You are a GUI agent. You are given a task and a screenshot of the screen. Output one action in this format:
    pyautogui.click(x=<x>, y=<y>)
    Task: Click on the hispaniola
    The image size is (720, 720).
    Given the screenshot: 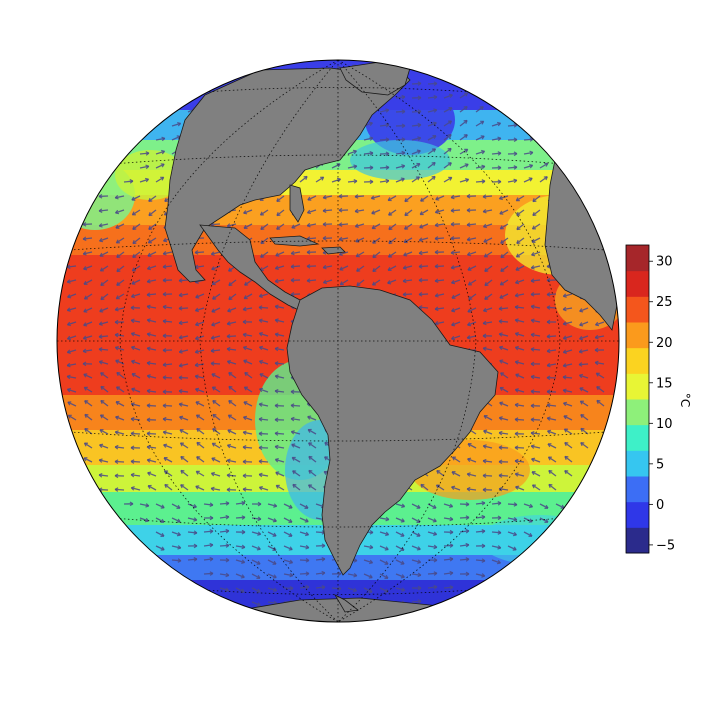 What is the action you would take?
    pyautogui.click(x=333, y=250)
    